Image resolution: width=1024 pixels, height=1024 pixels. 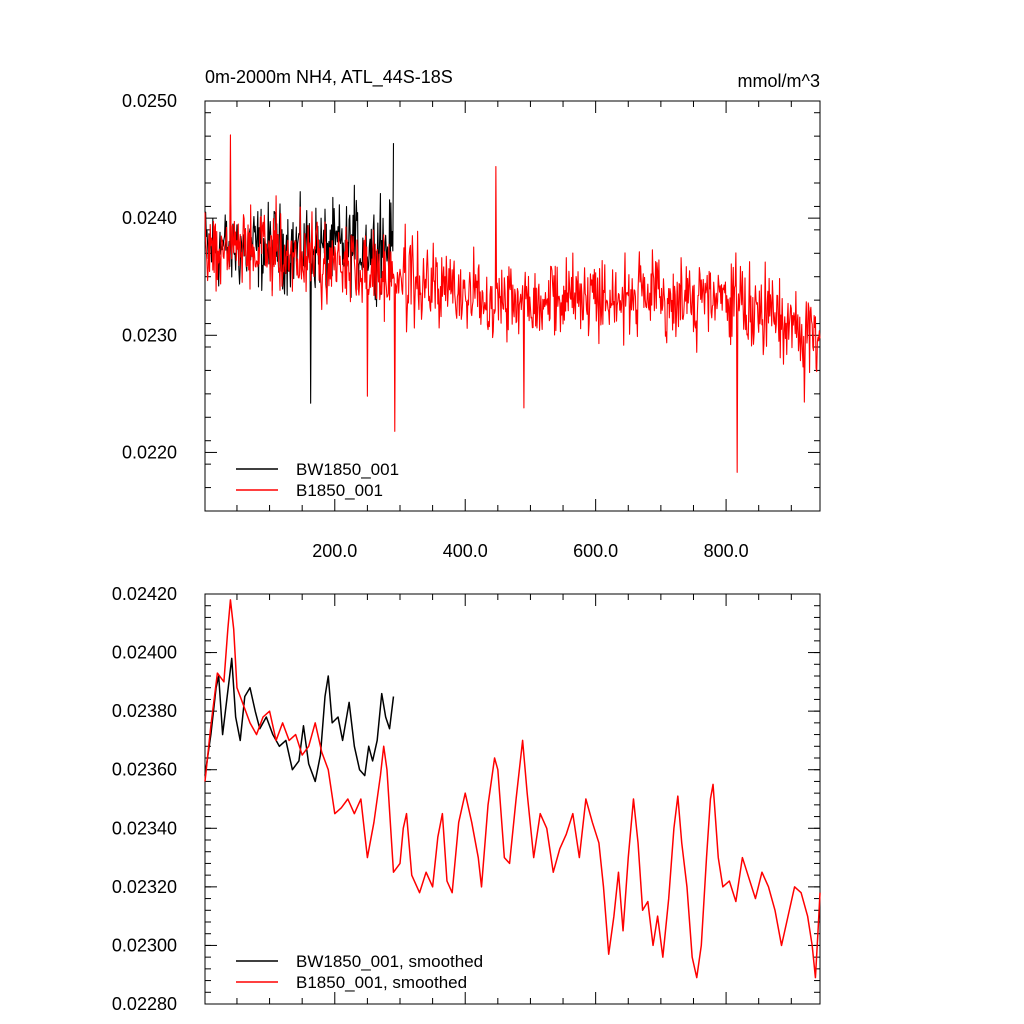 I want to click on legend-label-b1850: B1850_001, so click(x=339, y=490).